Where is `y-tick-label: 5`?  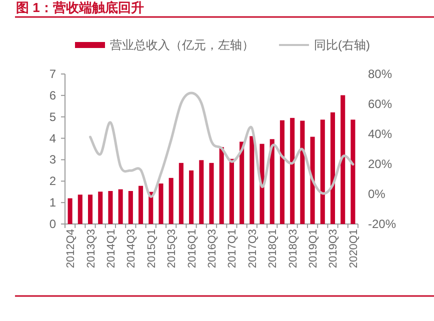 y-tick-label: 5 is located at coordinates (52, 117).